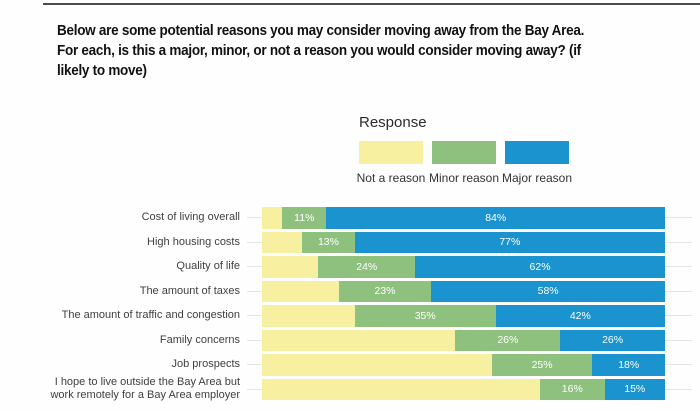 This screenshot has height=412, width=700. I want to click on segment-value-label: 16%, so click(572, 389).